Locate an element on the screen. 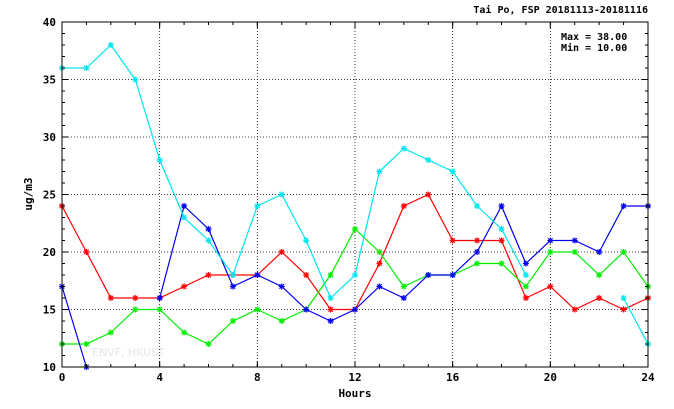 The height and width of the screenshot is (409, 674). x-tick-label: 24 is located at coordinates (648, 377).